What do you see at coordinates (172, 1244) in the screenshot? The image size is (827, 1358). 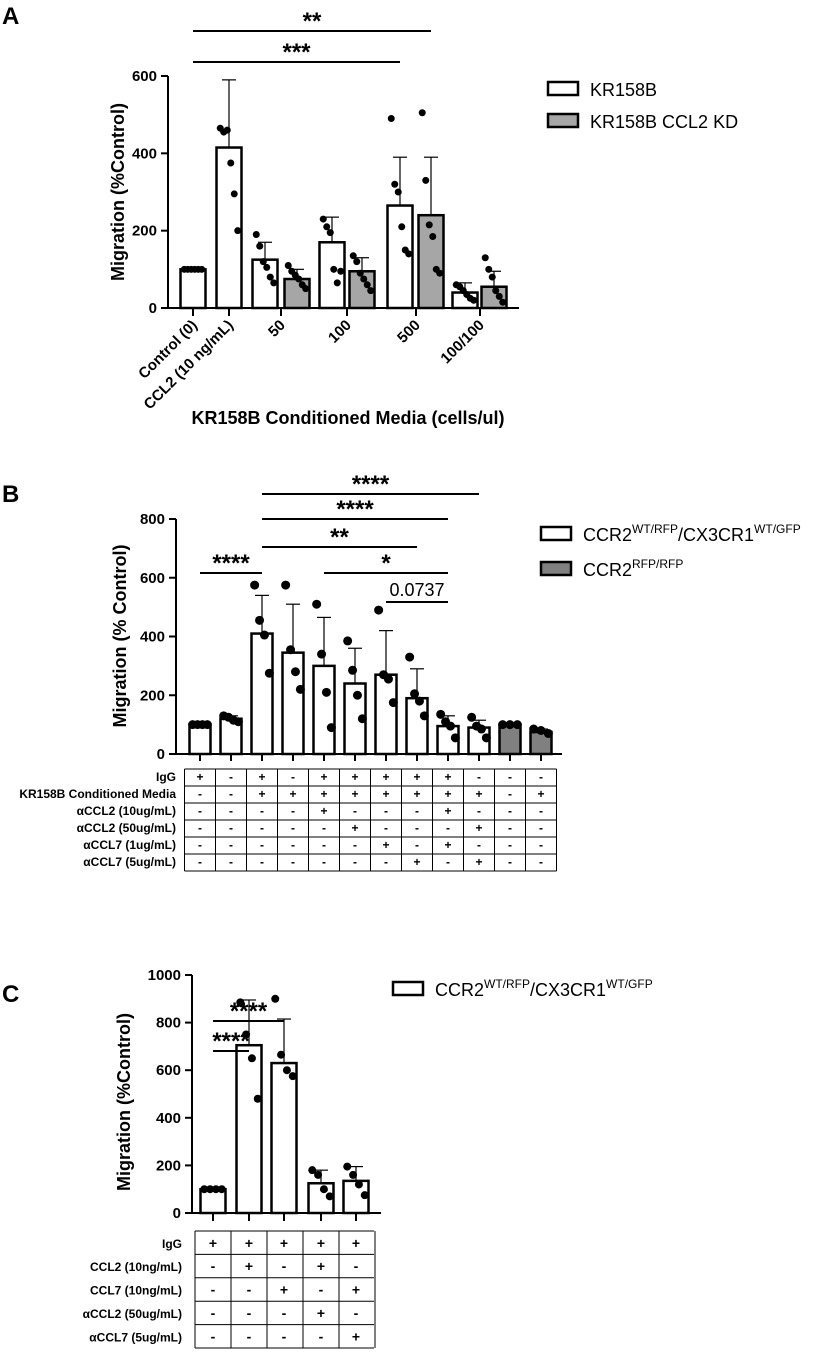 I see `table-row-label: IgG` at bounding box center [172, 1244].